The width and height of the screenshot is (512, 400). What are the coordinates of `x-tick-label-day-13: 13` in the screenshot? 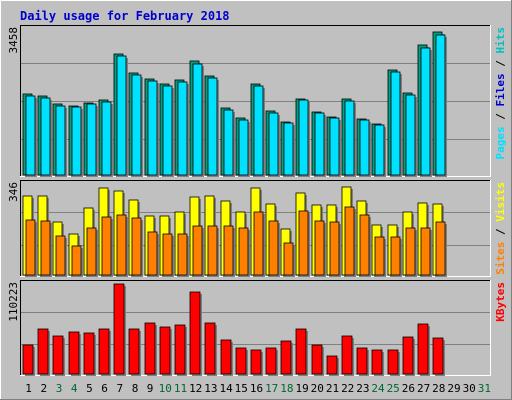 It's located at (210, 388).